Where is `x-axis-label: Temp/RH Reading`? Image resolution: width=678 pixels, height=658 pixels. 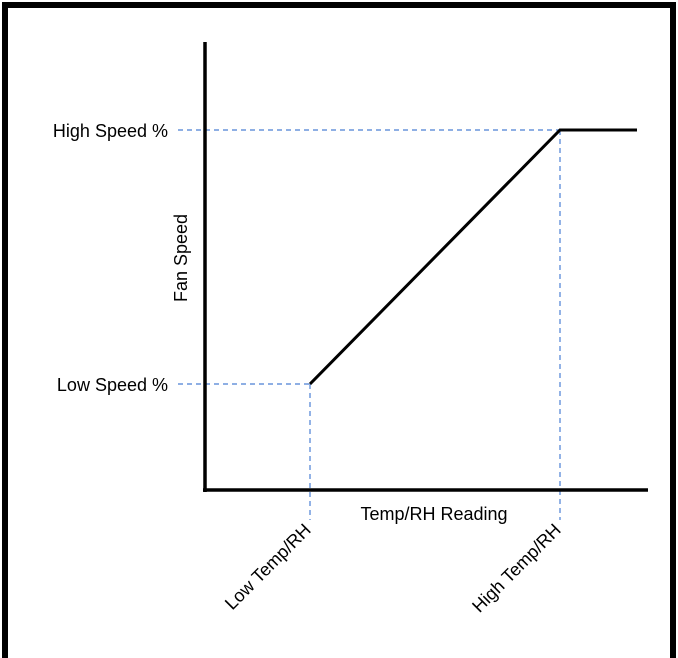 x-axis-label: Temp/RH Reading is located at coordinates (433, 514).